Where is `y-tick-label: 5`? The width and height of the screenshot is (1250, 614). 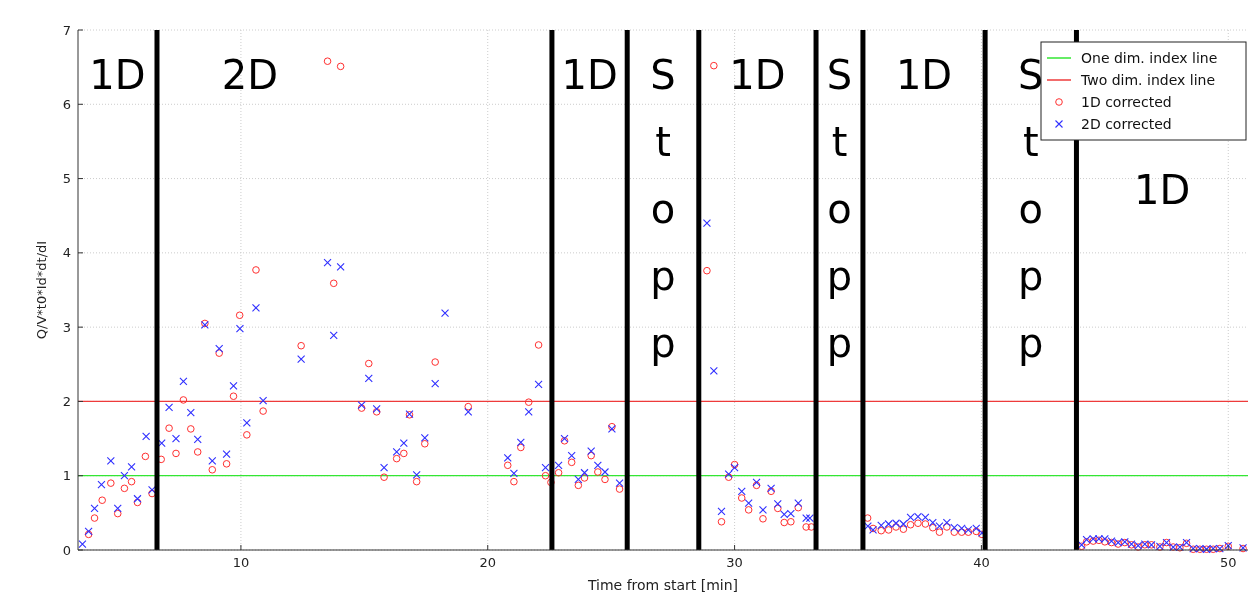
y-tick-label: 5 is located at coordinates (66, 179).